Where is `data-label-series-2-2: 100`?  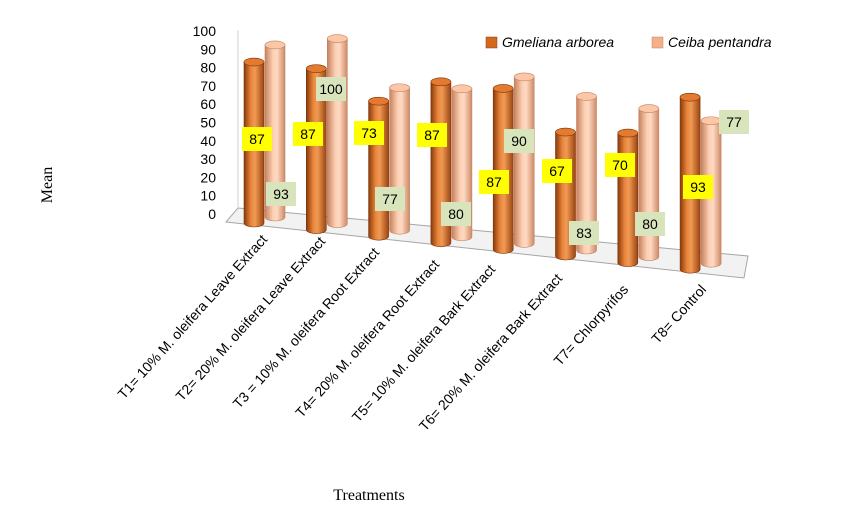
data-label-series-2-2: 100 is located at coordinates (331, 89).